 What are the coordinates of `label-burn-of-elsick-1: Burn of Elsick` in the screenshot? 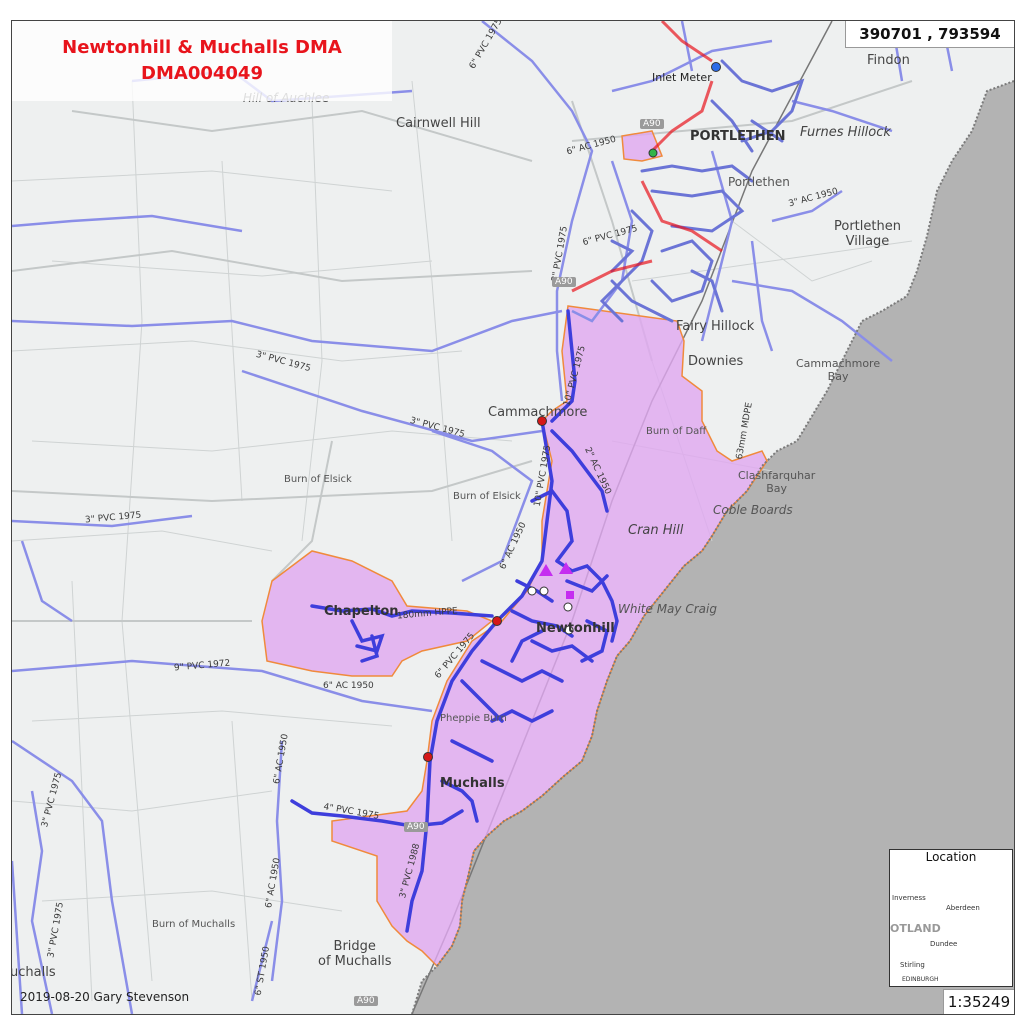 It's located at (318, 479).